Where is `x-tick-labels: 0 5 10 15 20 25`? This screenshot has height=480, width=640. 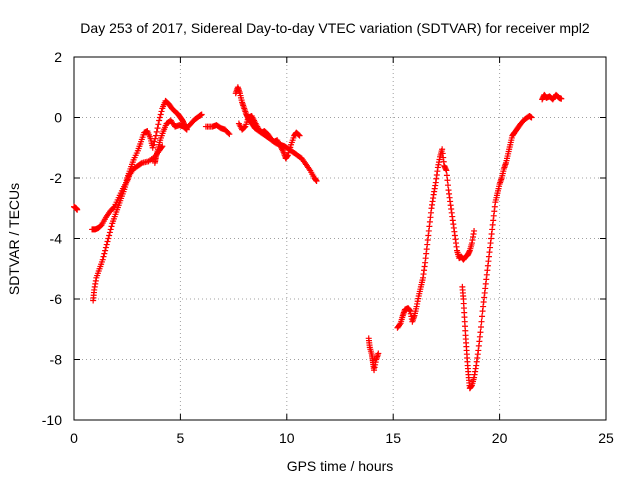 x-tick-labels: 0 5 10 15 20 25 is located at coordinates (342, 438).